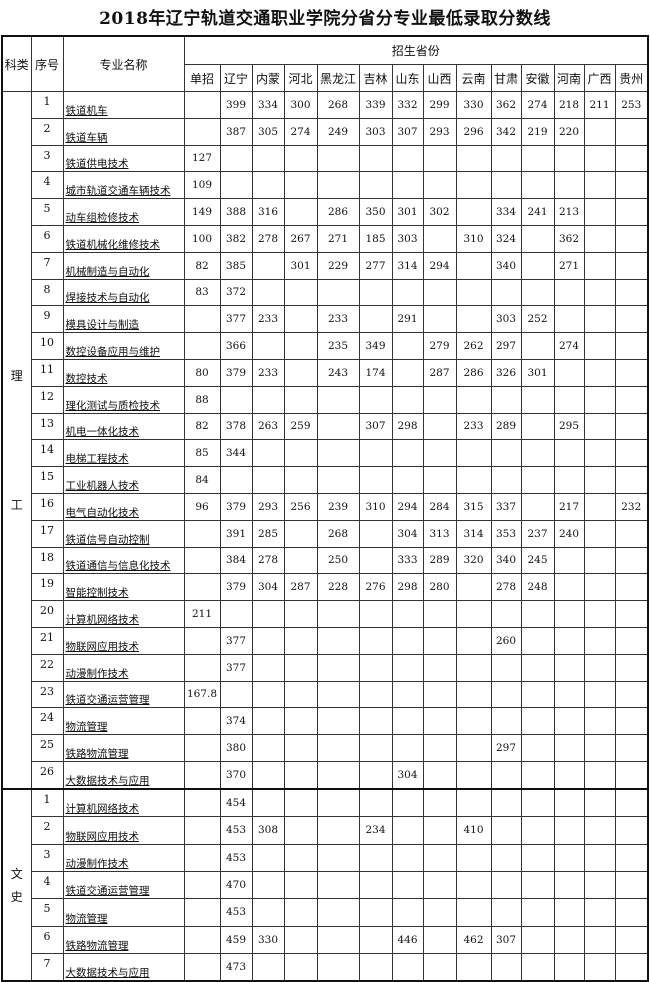  What do you see at coordinates (47, 158) in the screenshot?
I see `row-index: 3` at bounding box center [47, 158].